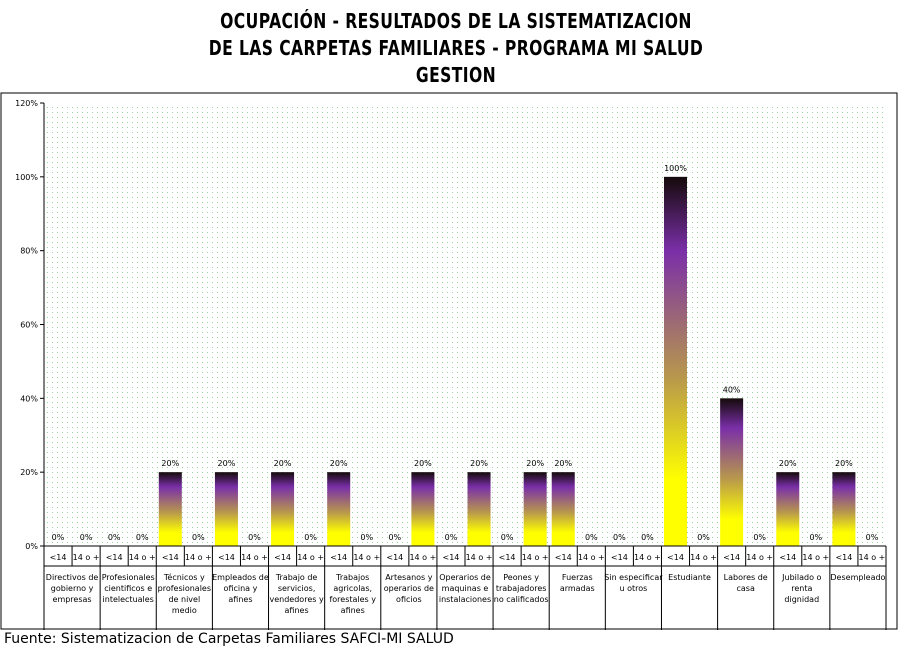  Describe the element at coordinates (801, 577) in the screenshot. I see `x-group-label: Jubilado o` at that location.